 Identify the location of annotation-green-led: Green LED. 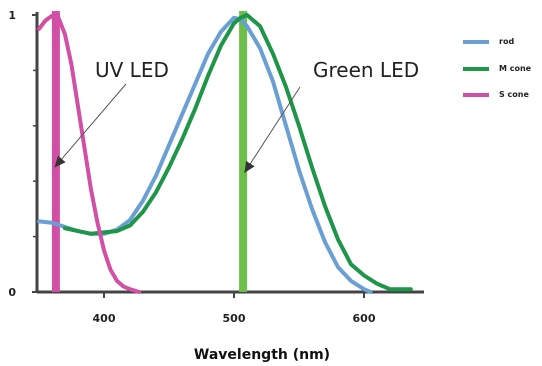
(366, 70).